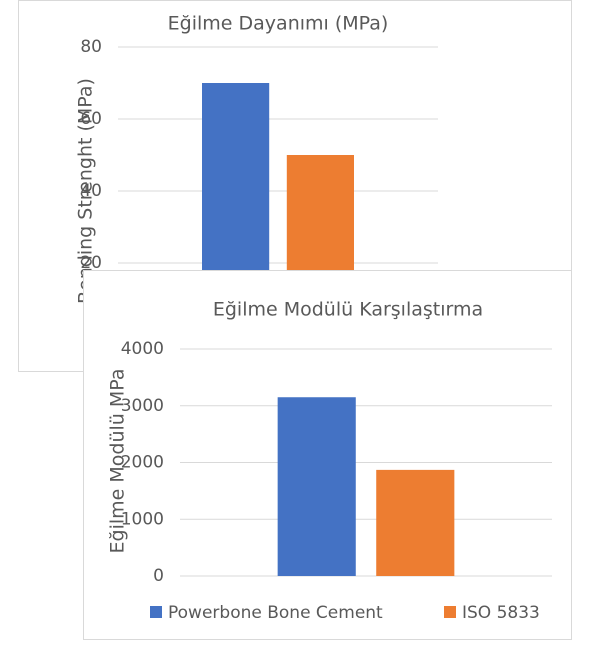 The width and height of the screenshot is (599, 648). I want to click on y-tick-label: 1000, so click(142, 519).